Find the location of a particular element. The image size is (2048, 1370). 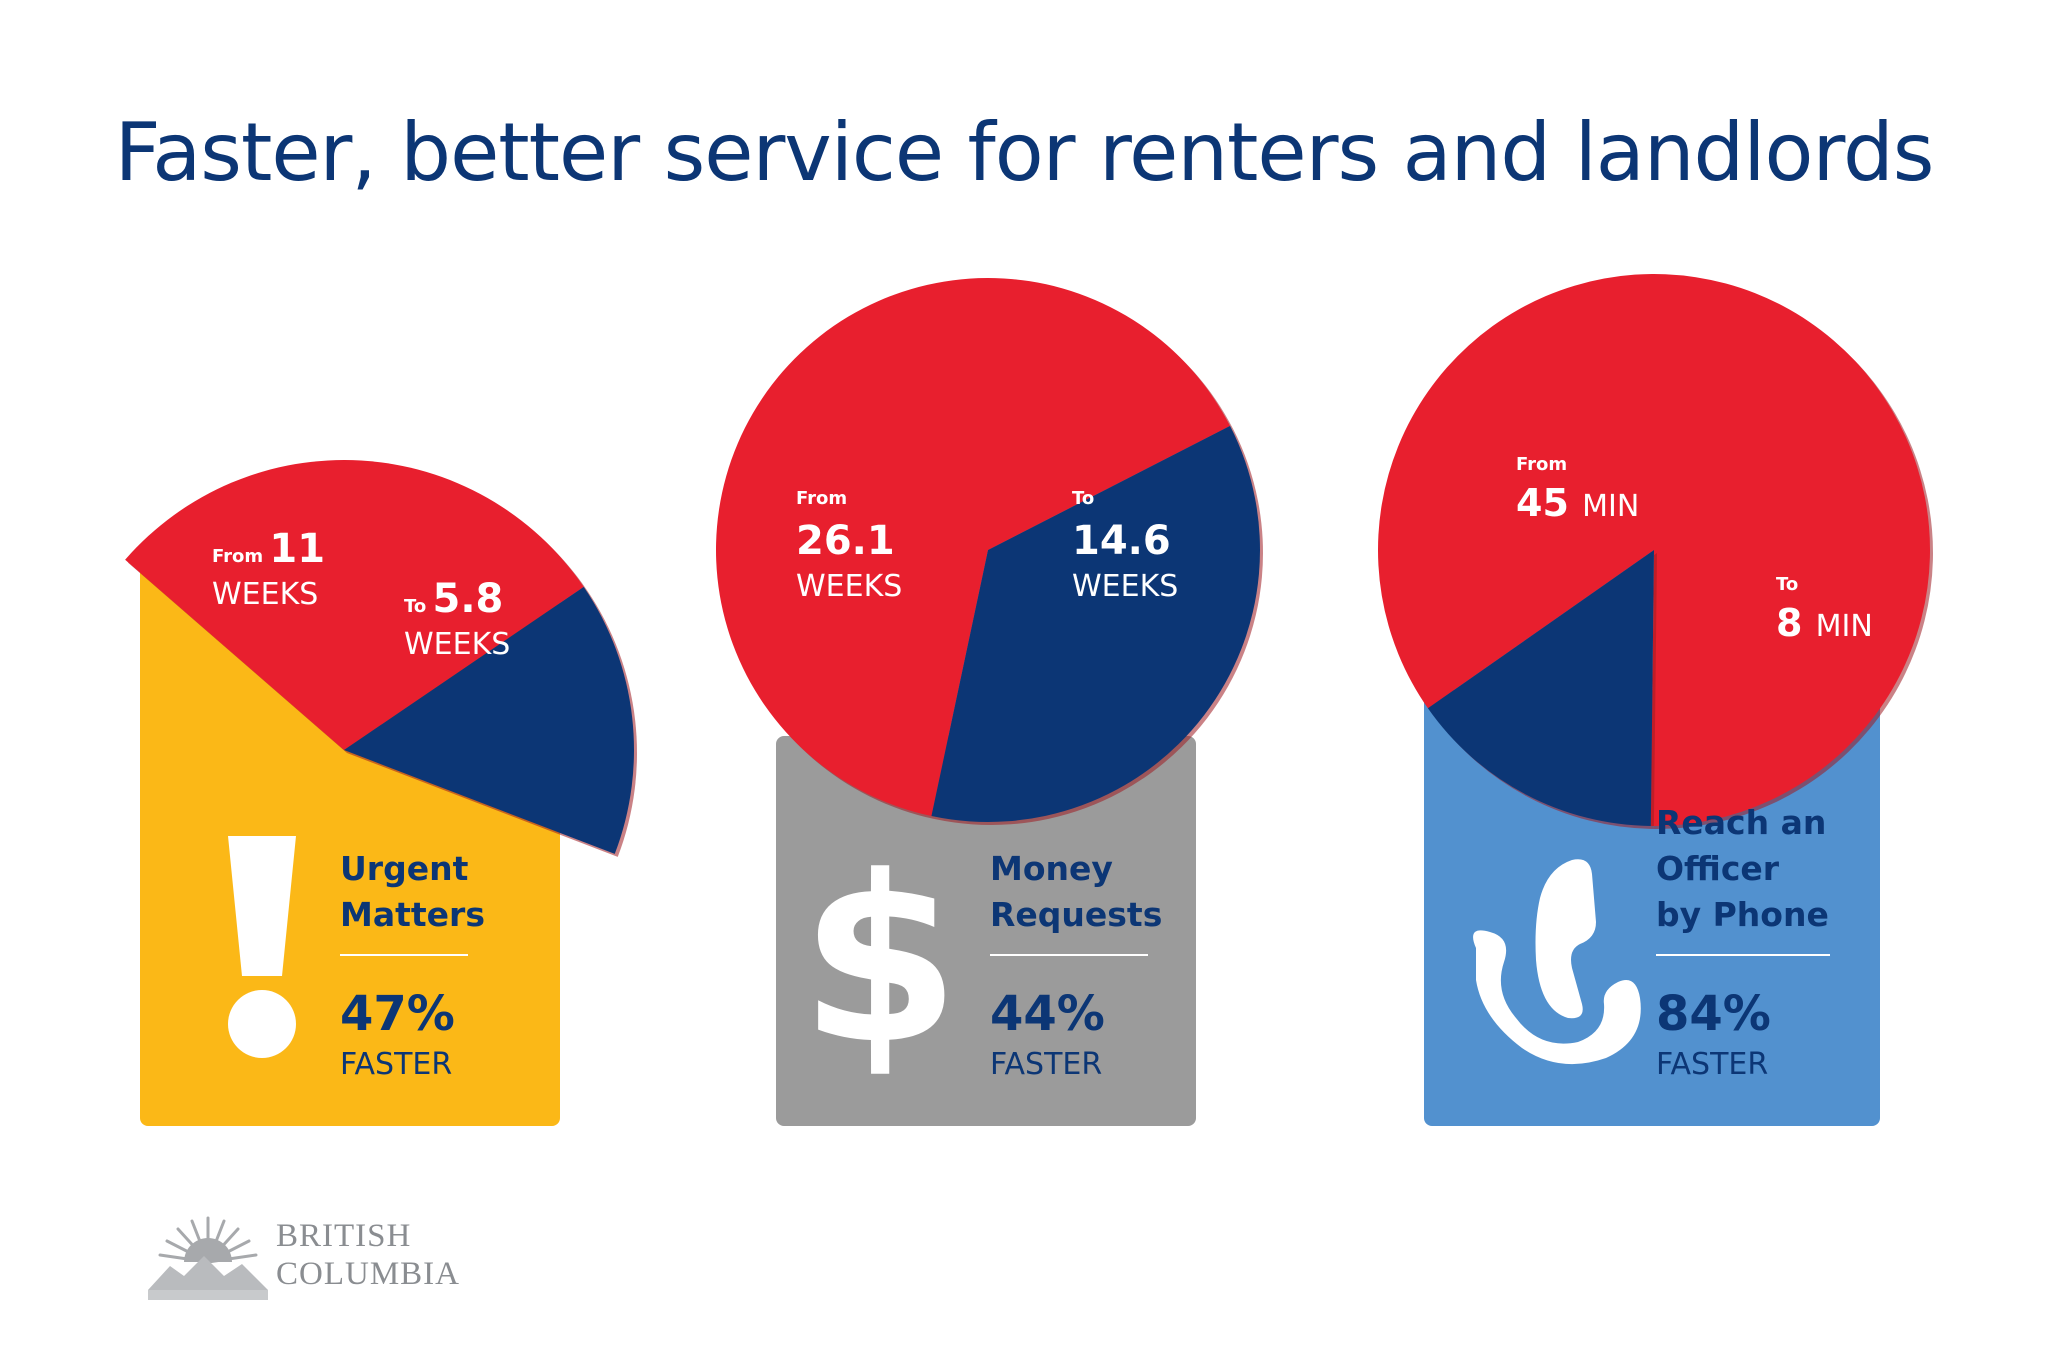

percent-value: 84% is located at coordinates (1713, 1014).